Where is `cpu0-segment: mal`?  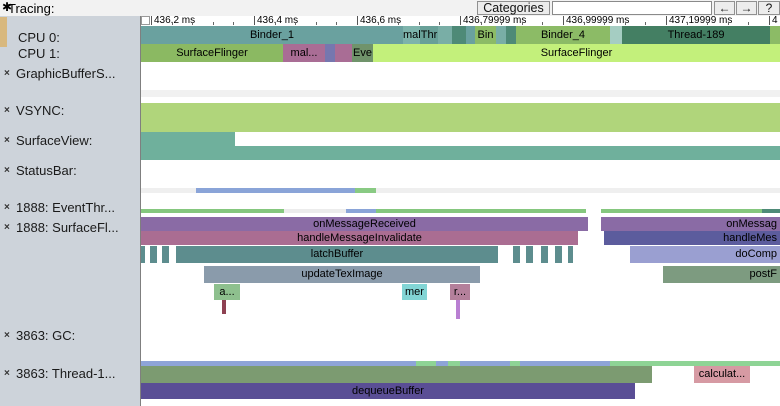 cpu0-segment: mal is located at coordinates (411, 35).